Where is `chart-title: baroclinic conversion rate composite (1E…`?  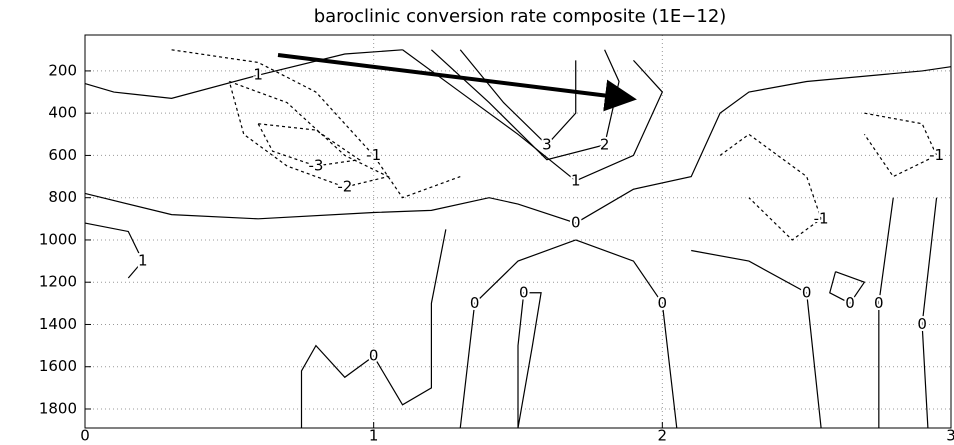
chart-title: baroclinic conversion rate composite (1E… is located at coordinates (520, 16).